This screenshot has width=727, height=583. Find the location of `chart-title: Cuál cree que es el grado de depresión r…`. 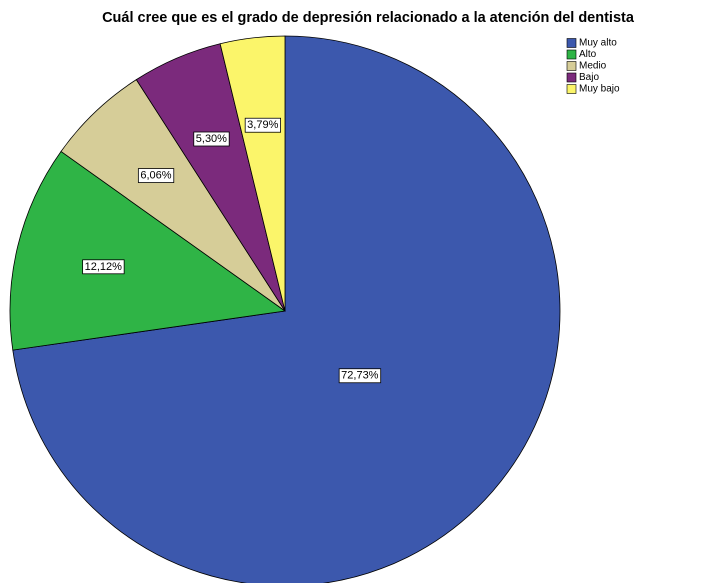

chart-title: Cuál cree que es el grado de depresión r… is located at coordinates (368, 18).